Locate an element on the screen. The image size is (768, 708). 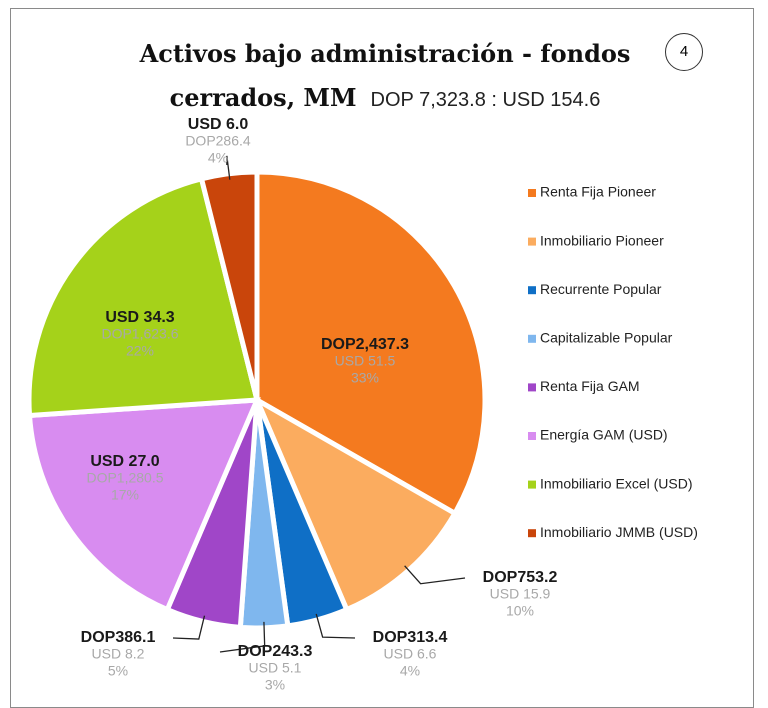
legend-label: Inmobiliario JMMB (USD) is located at coordinates (619, 532).